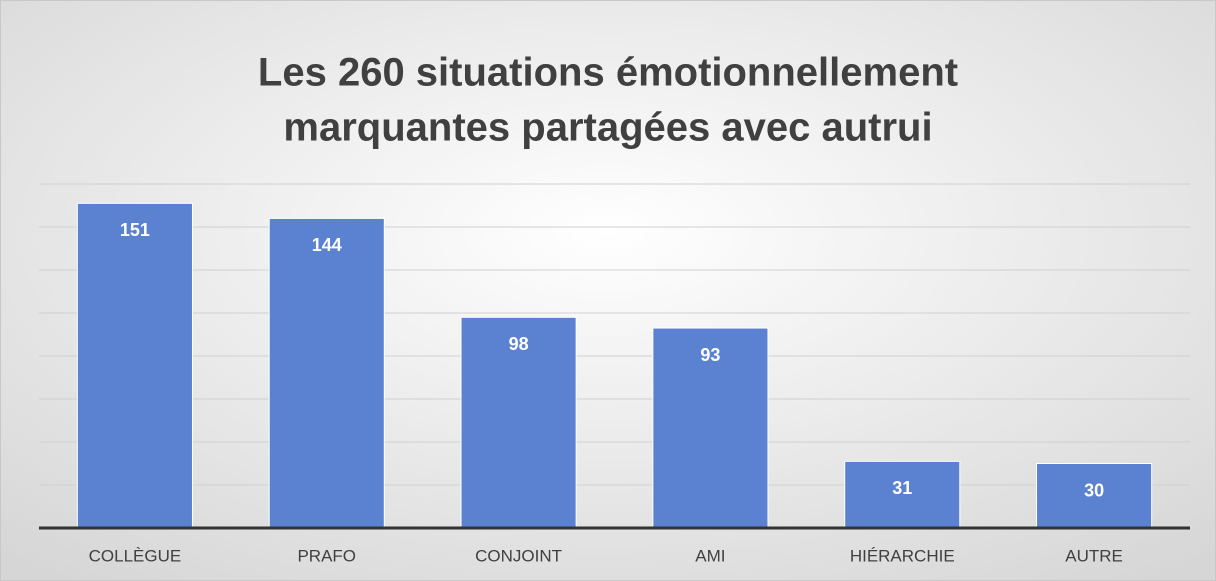 This screenshot has height=581, width=1216. Describe the element at coordinates (518, 555) in the screenshot. I see `x-tick-label: CONJOINT` at that location.